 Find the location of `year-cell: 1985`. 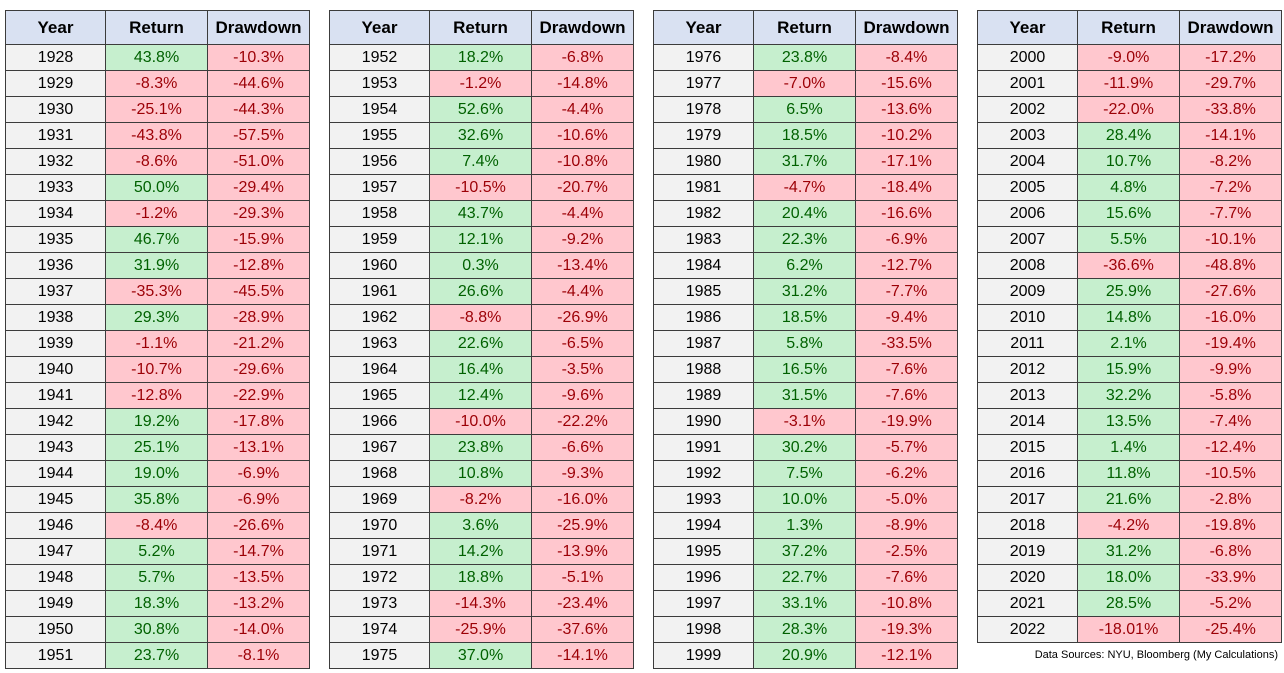

year-cell: 1985 is located at coordinates (703, 291).